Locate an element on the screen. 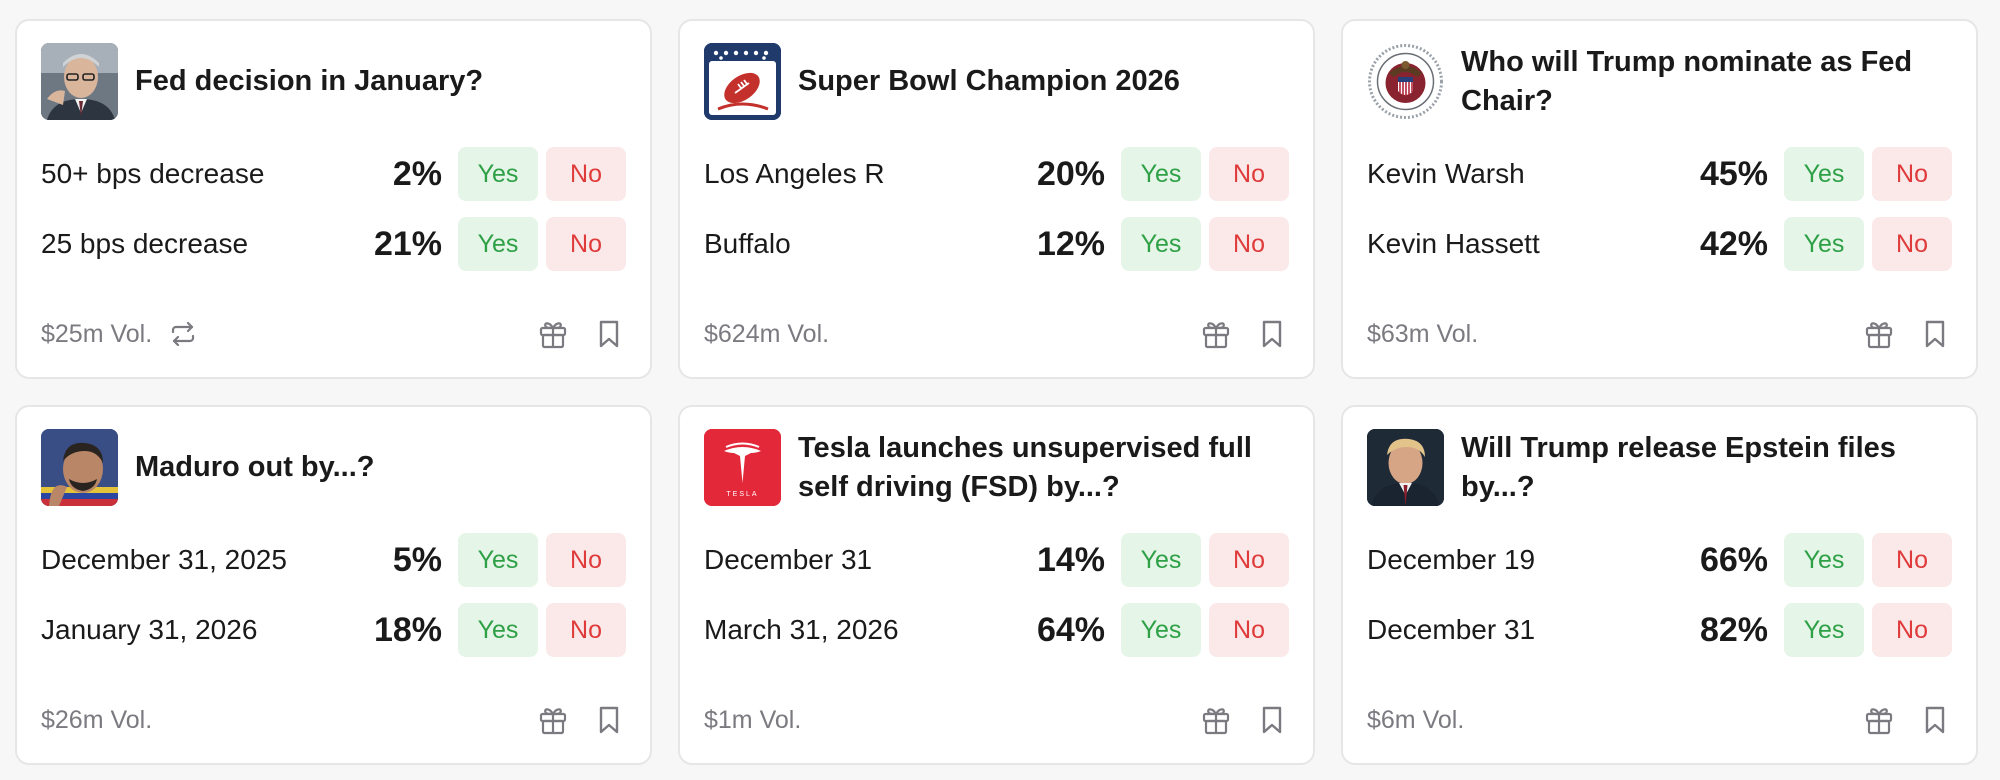 The width and height of the screenshot is (2000, 780). outcome-probability: 66% is located at coordinates (1733, 559).